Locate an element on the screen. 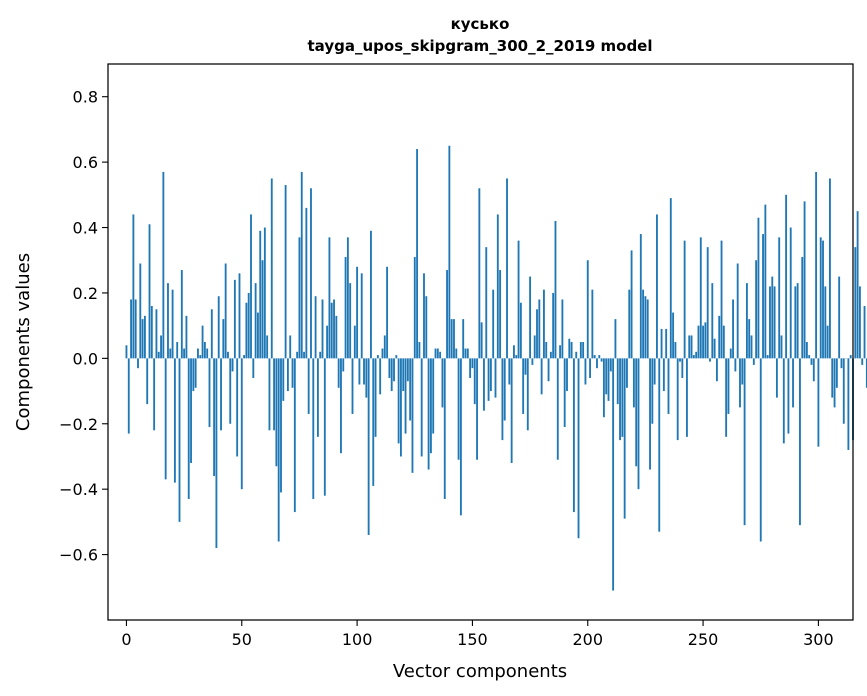  y-axis-label: Components values is located at coordinates (23, 342).